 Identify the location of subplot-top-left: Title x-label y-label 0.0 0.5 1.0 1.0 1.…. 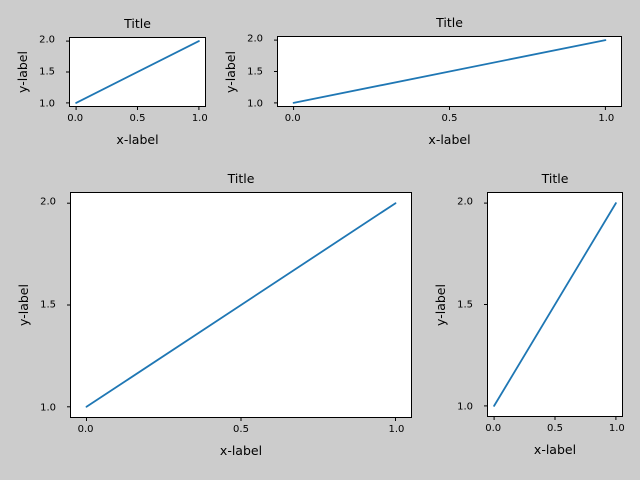
(111, 81).